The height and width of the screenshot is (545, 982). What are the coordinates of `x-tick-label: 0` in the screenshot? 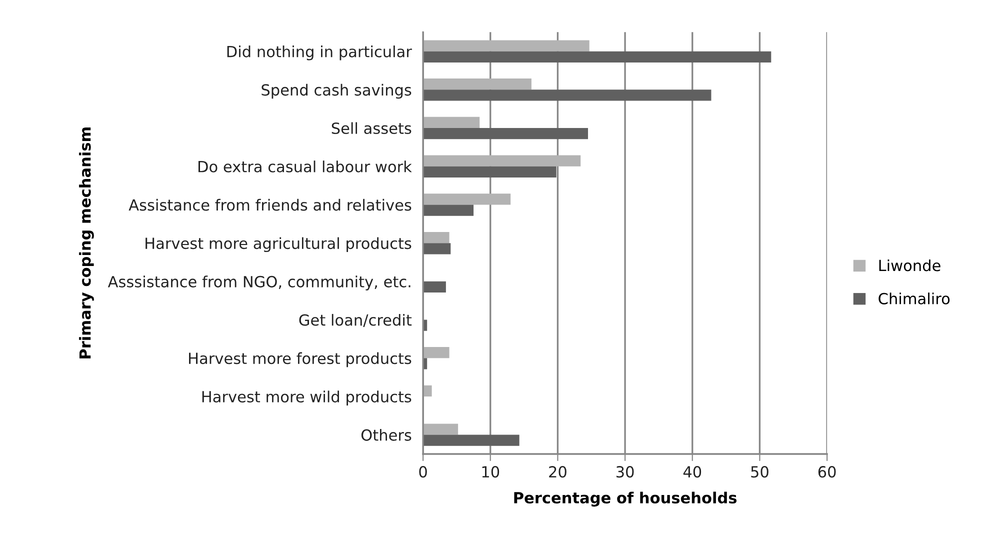 It's located at (423, 472).